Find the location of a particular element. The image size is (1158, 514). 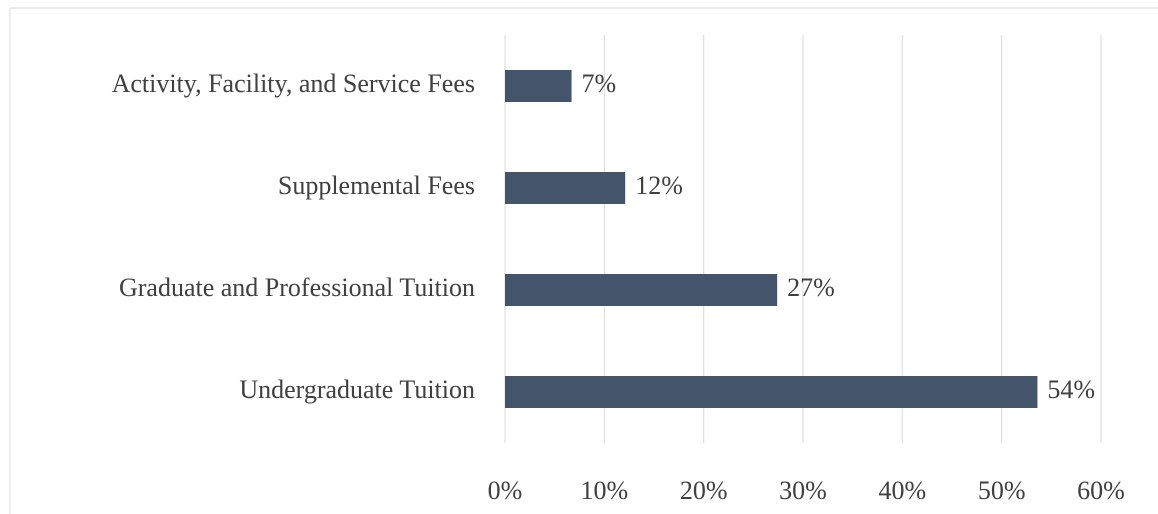

data-label: 54% is located at coordinates (1071, 389).